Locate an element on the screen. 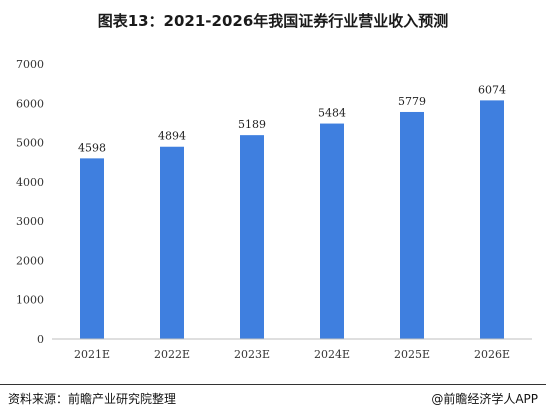 The image size is (546, 418). x-tick-label: 2022E is located at coordinates (172, 354).